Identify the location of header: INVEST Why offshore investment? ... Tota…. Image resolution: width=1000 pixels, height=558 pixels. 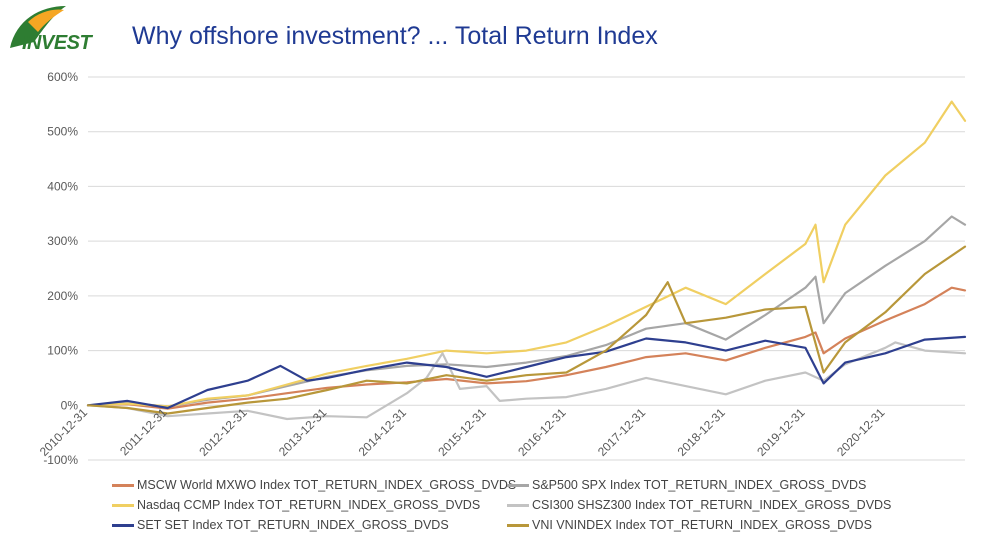
(500, 35).